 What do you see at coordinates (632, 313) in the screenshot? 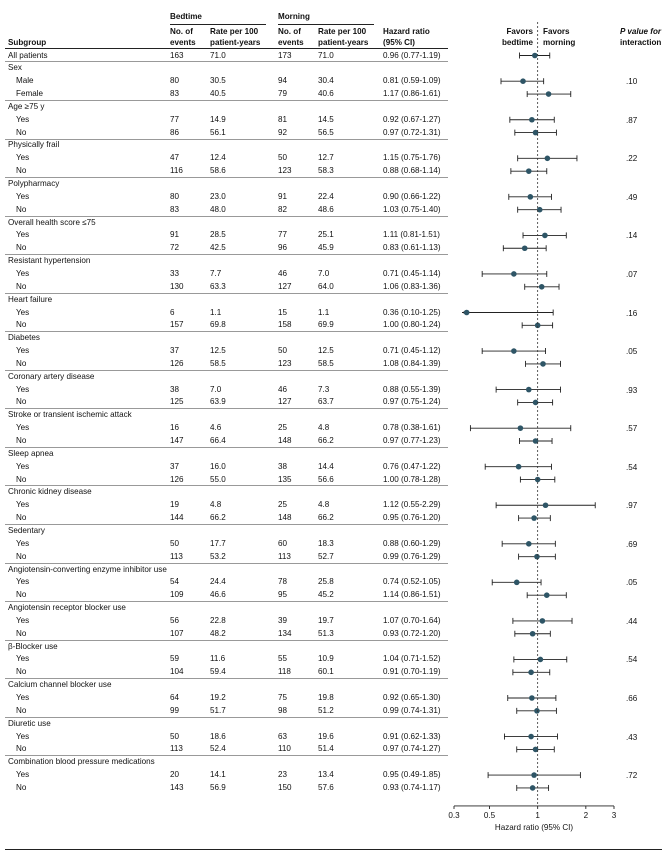
I see `p-interaction-value: .16` at bounding box center [632, 313].